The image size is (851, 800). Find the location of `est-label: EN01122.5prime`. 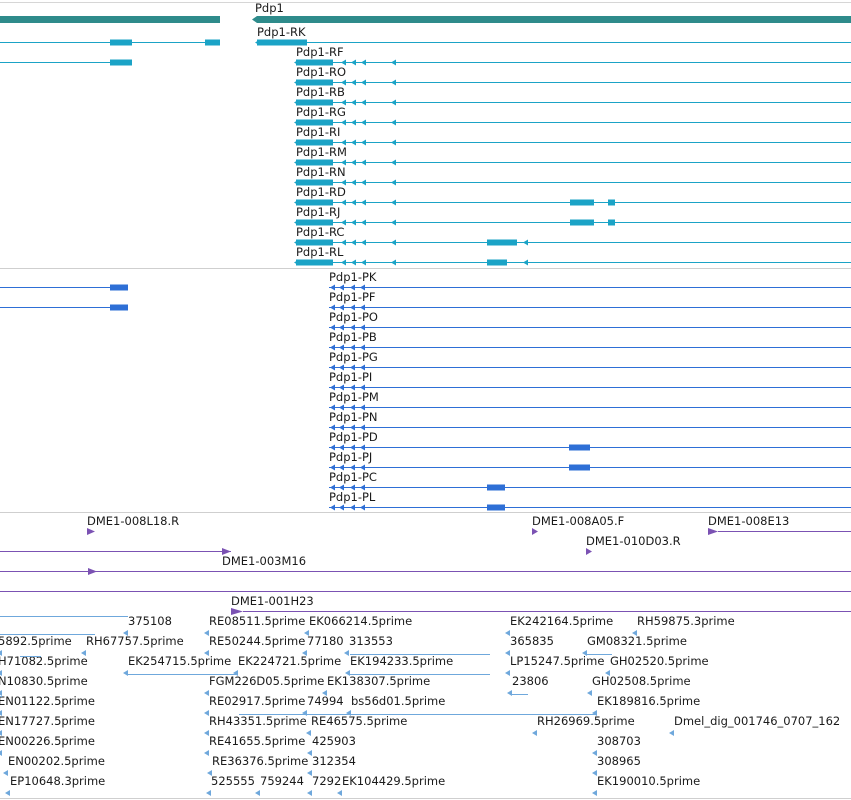

est-label: EN01122.5prime is located at coordinates (47, 701).